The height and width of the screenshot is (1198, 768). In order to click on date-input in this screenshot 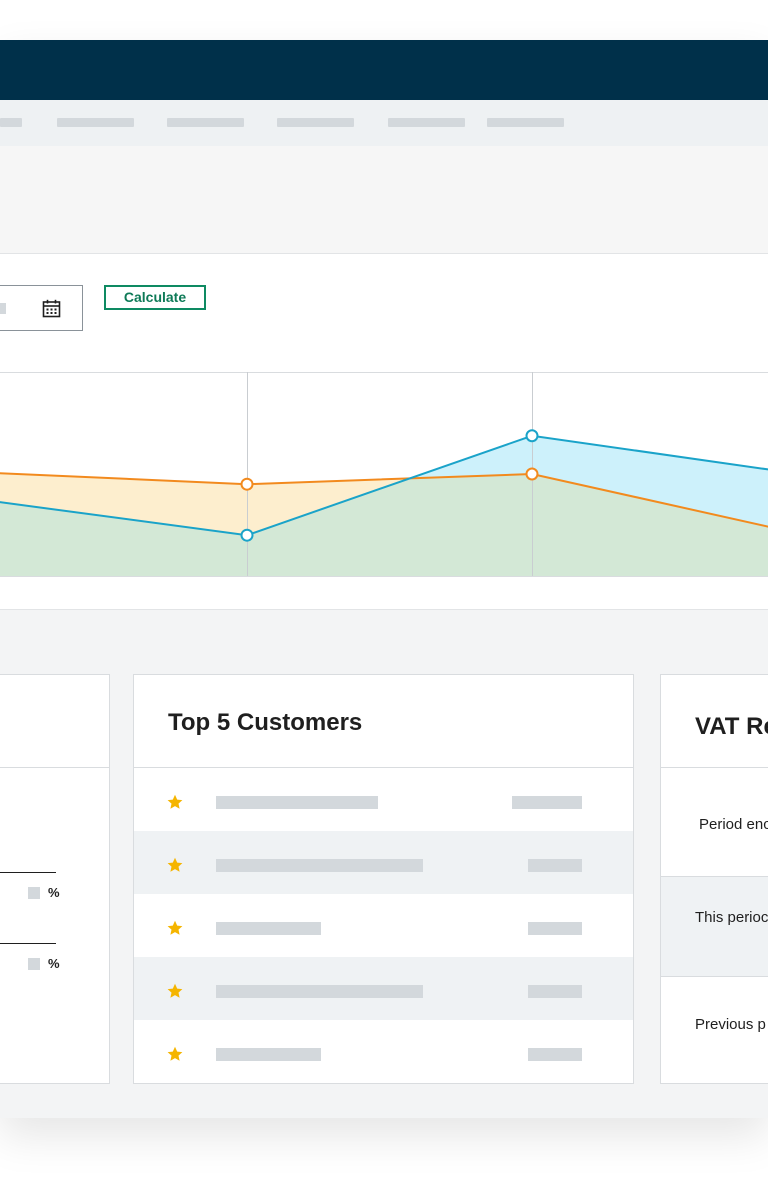, I will do `click(41, 308)`.